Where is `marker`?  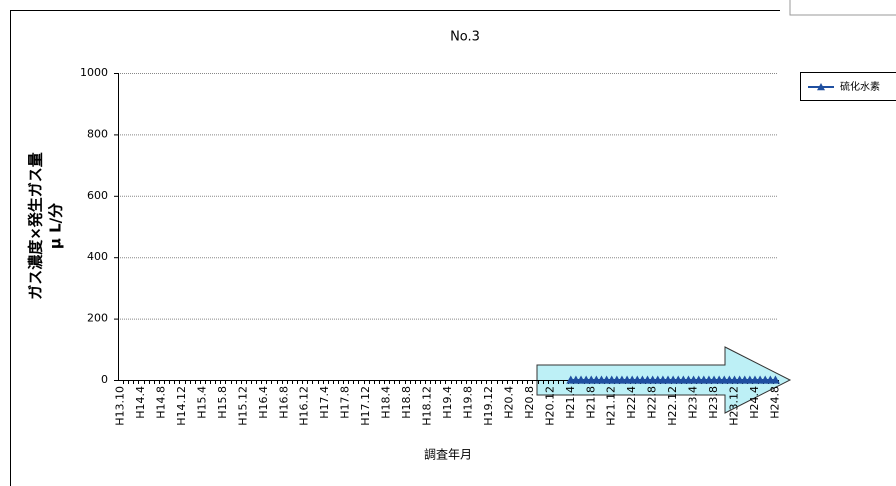 marker is located at coordinates (775, 379).